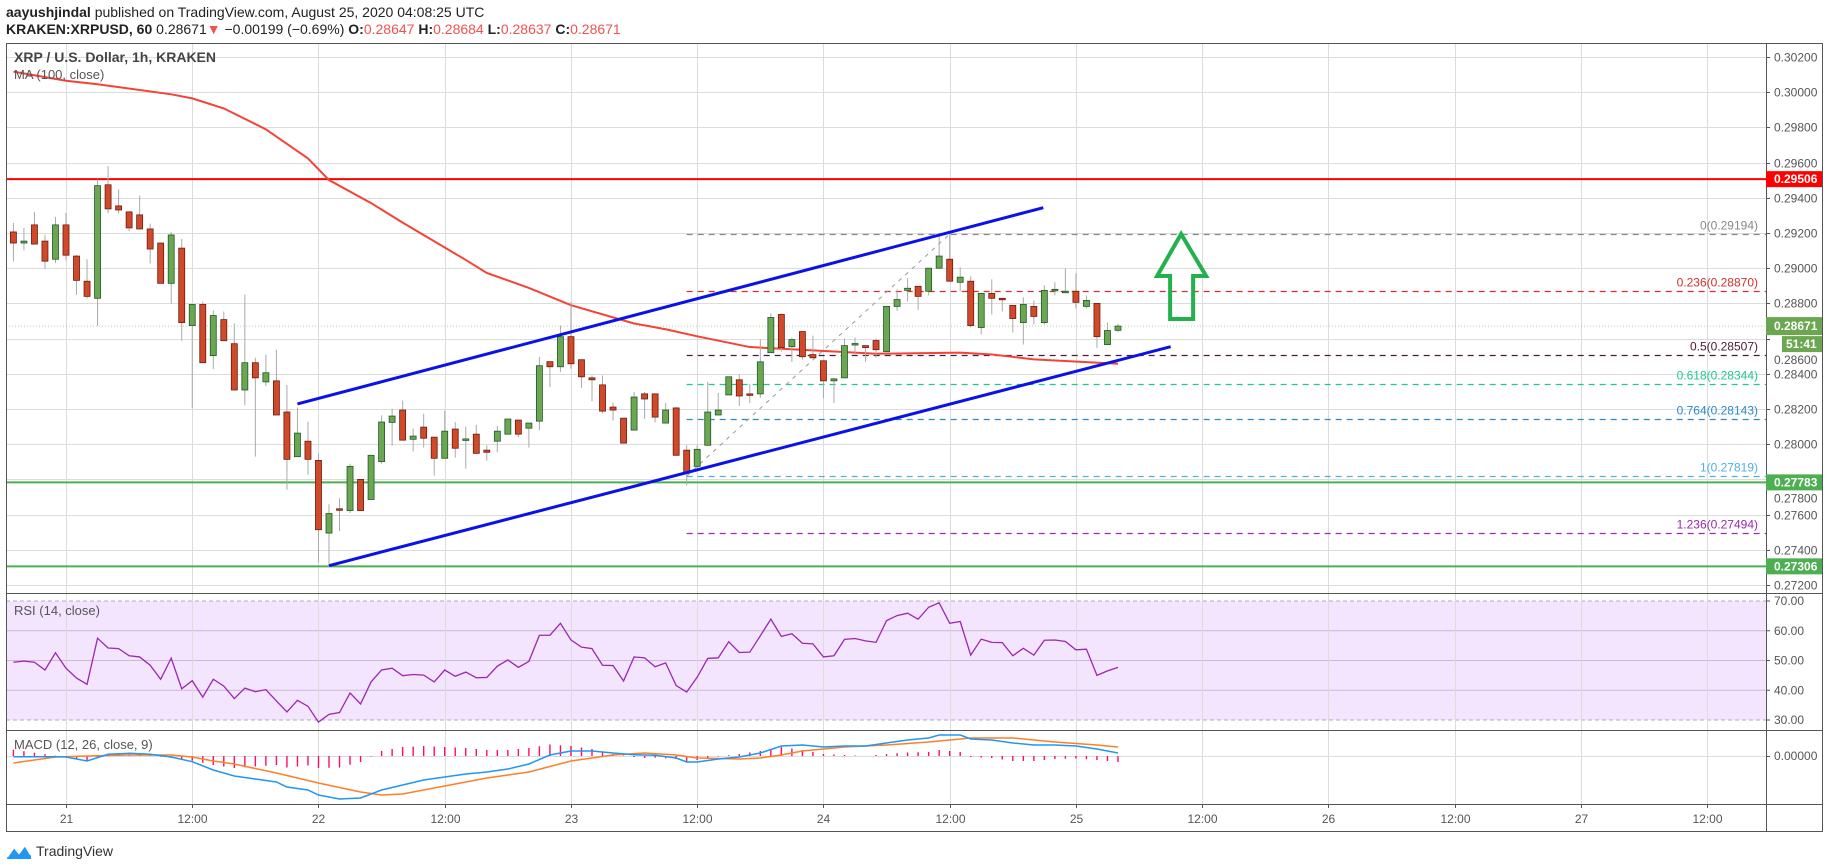  Describe the element at coordinates (1796, 304) in the screenshot. I see `price-tick-label: 0.28800` at that location.